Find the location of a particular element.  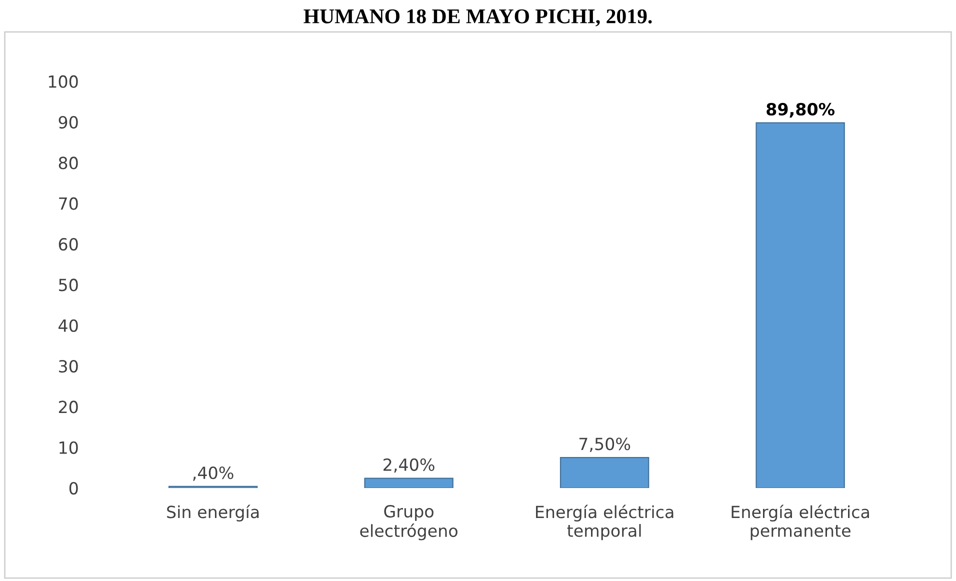

y-tick-label: 70 is located at coordinates (68, 203).